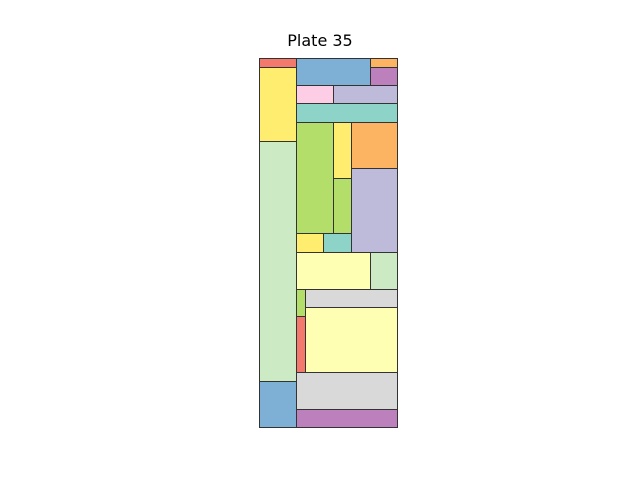  What do you see at coordinates (384, 76) in the screenshot?
I see `tile-4-purple` at bounding box center [384, 76].